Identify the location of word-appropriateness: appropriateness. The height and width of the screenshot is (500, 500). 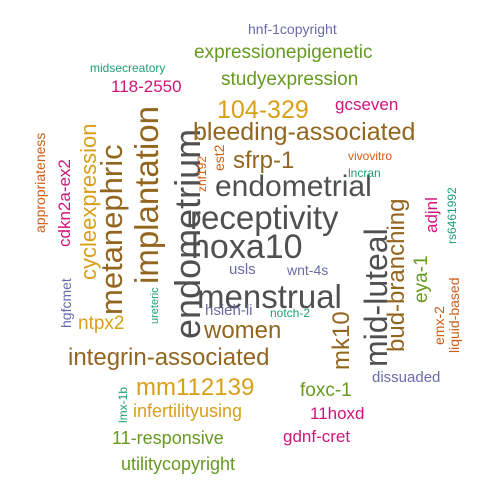
(40, 182).